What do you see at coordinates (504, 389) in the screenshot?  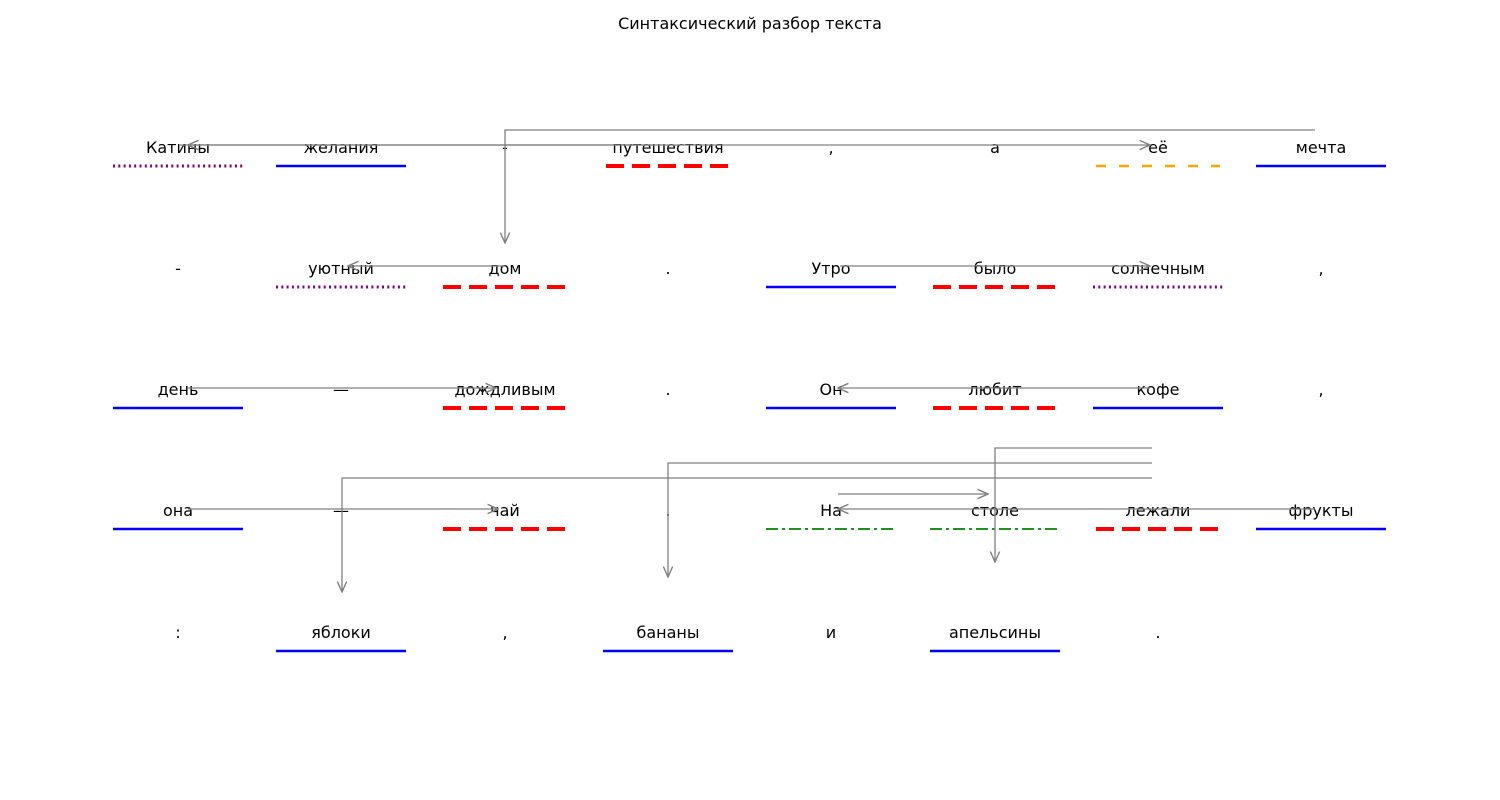 I see `word-token: дождливым` at bounding box center [504, 389].